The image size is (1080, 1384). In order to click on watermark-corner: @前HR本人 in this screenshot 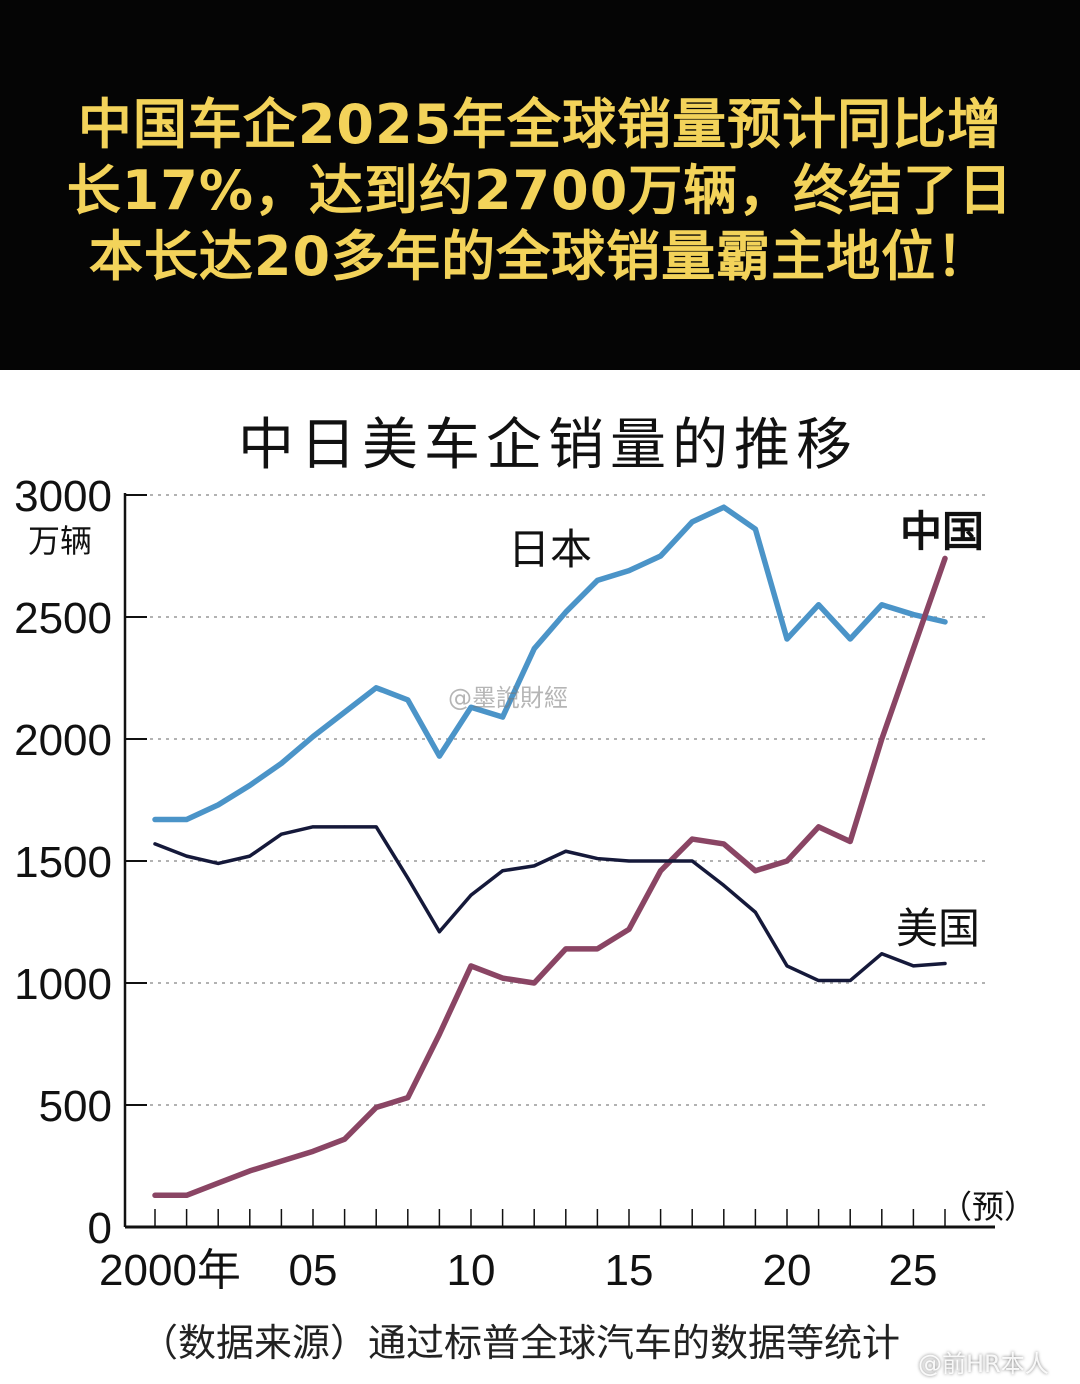, I will do `click(983, 1364)`.